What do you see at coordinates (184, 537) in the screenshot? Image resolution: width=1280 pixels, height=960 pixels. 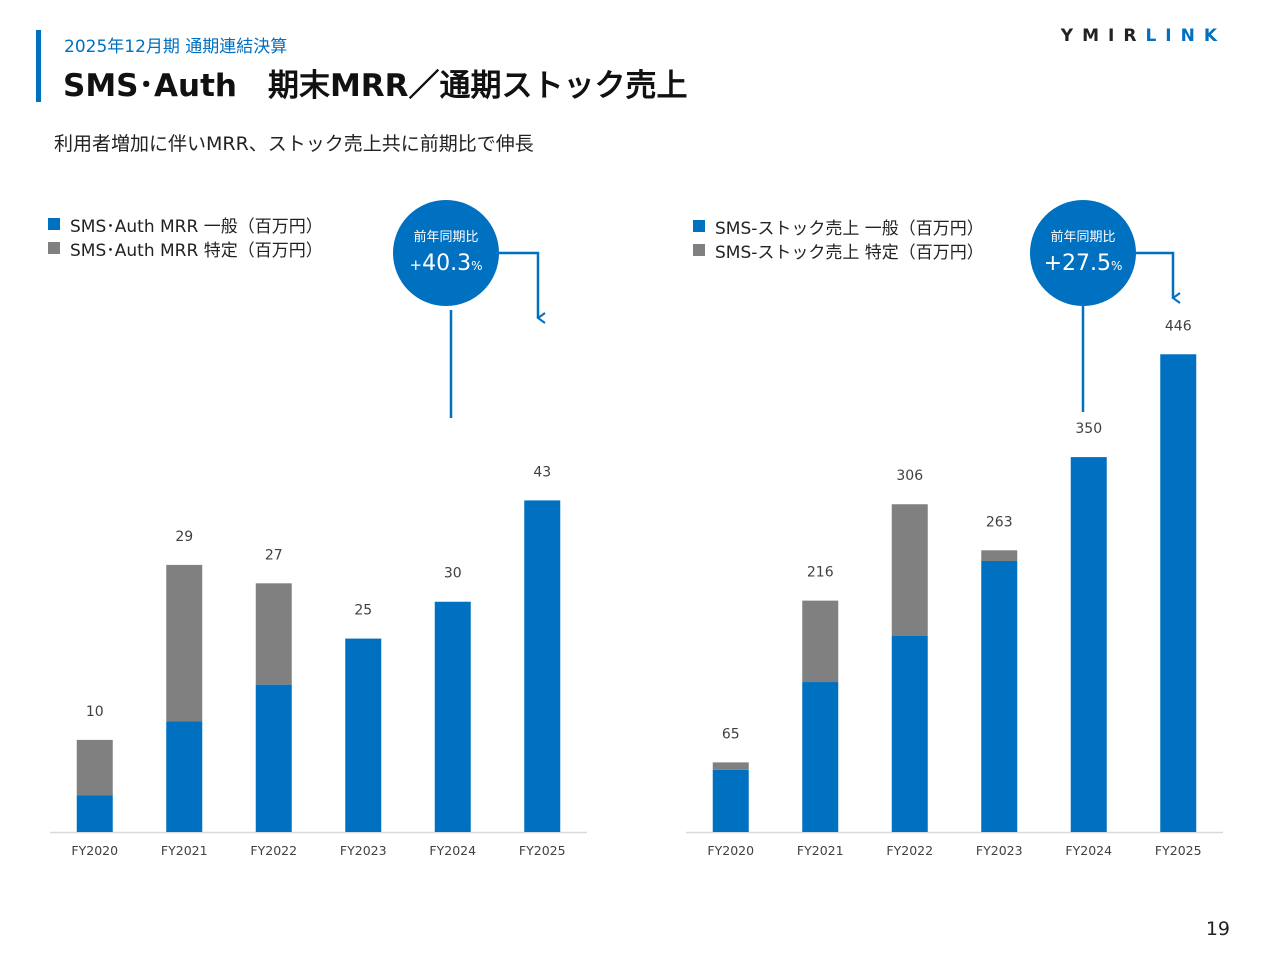 I see `total-label: 29` at bounding box center [184, 537].